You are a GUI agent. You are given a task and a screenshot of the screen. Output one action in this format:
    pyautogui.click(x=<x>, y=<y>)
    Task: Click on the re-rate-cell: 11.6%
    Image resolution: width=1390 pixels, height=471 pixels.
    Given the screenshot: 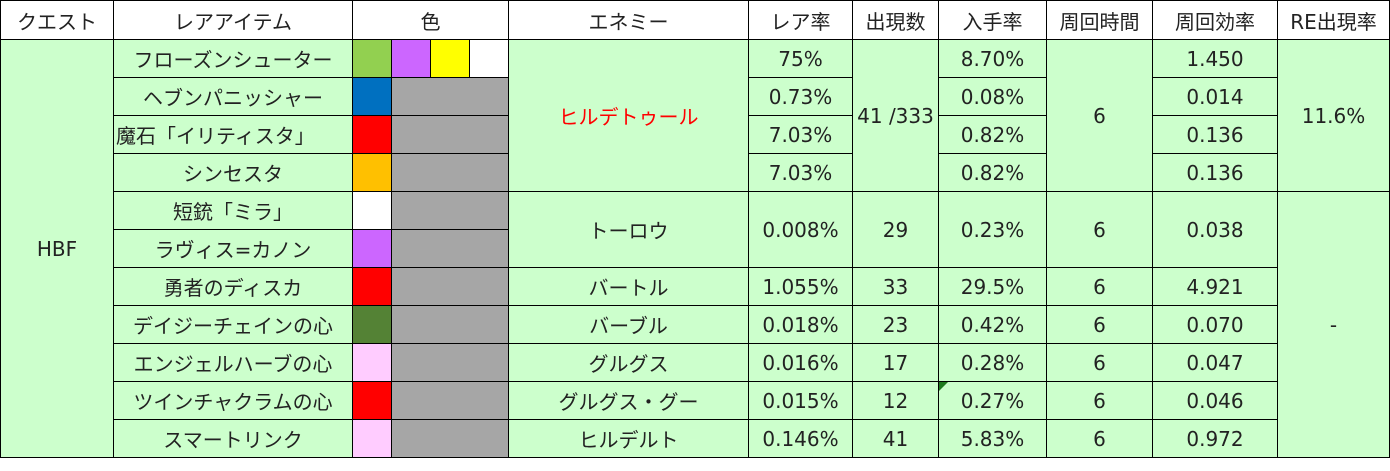 What is the action you would take?
    pyautogui.click(x=1333, y=115)
    